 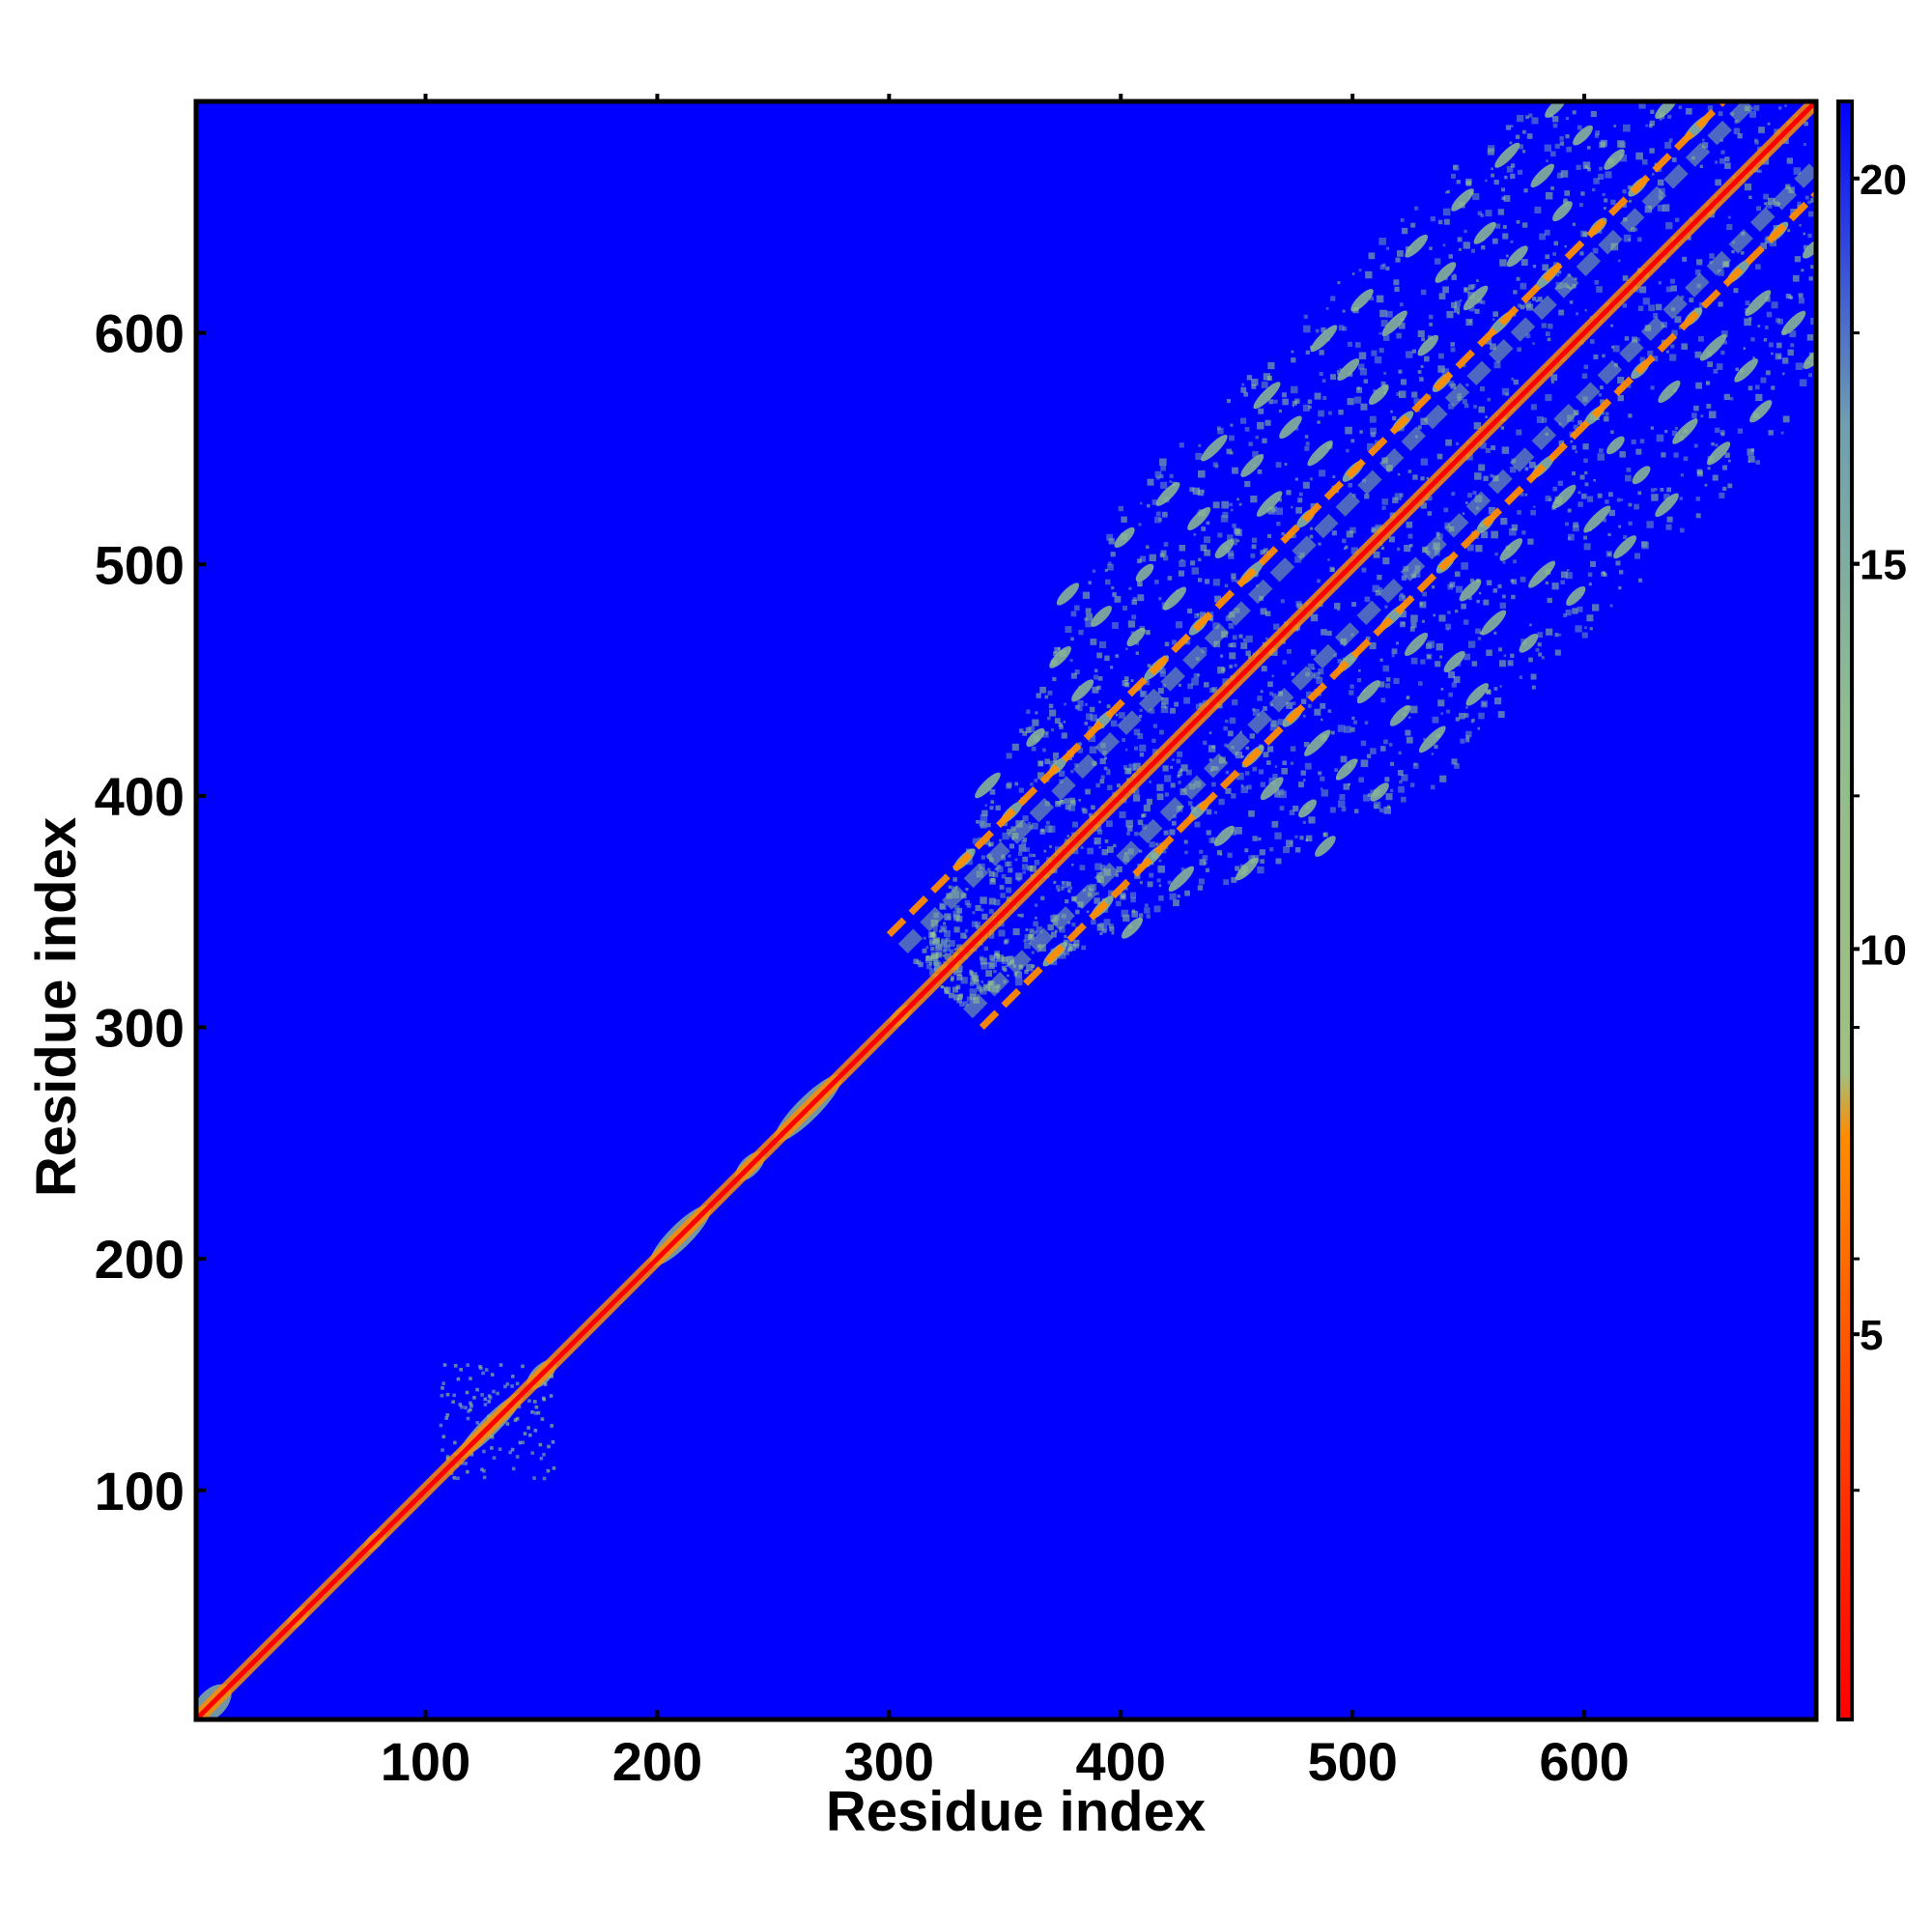 What do you see at coordinates (1016, 1811) in the screenshot?
I see `x-axis-title: Residue index` at bounding box center [1016, 1811].